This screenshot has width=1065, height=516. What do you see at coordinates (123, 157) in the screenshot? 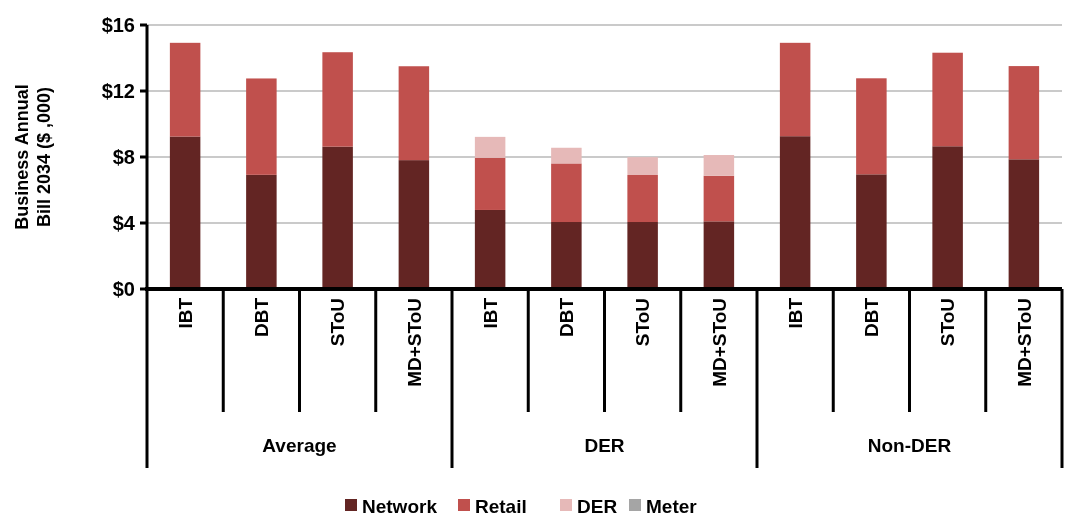
I see `y-tick-label: $8` at bounding box center [123, 157].